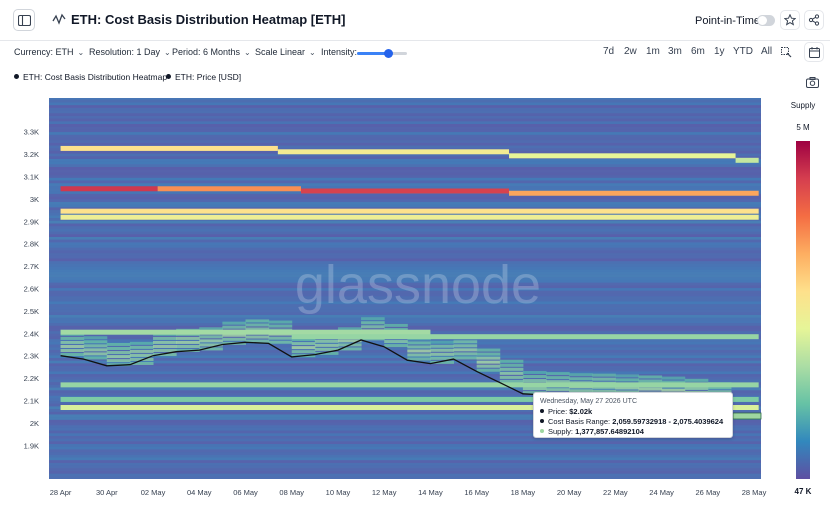 This screenshot has height=511, width=830. What do you see at coordinates (719, 51) in the screenshot?
I see `range-1y-button: 1y` at bounding box center [719, 51].